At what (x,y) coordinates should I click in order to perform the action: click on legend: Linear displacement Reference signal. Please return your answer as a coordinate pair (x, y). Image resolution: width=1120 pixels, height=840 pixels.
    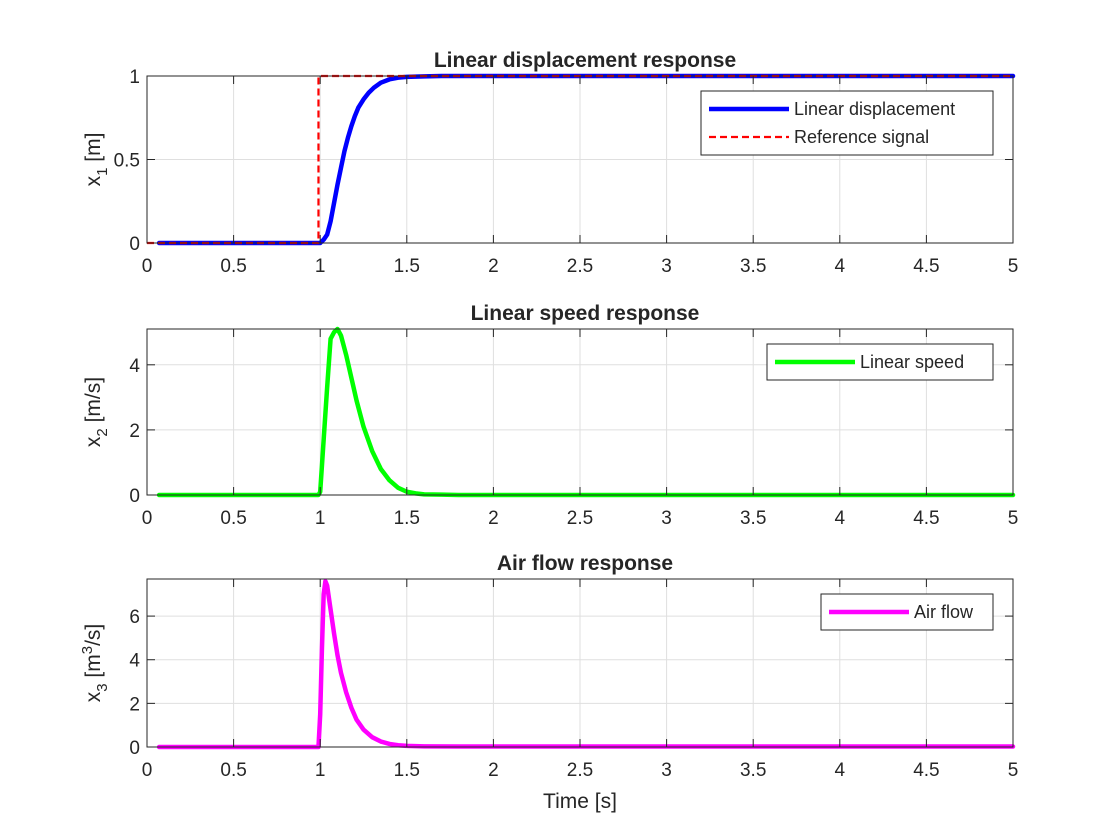
    Looking at the image, I should click on (847, 123).